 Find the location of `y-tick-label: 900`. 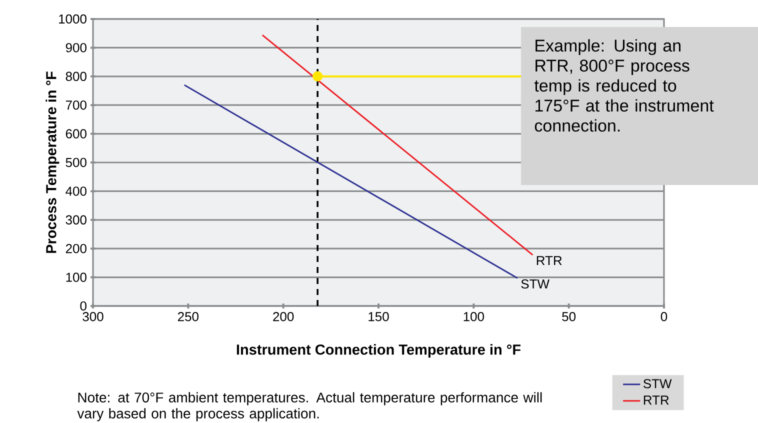

y-tick-label: 900 is located at coordinates (76, 47).